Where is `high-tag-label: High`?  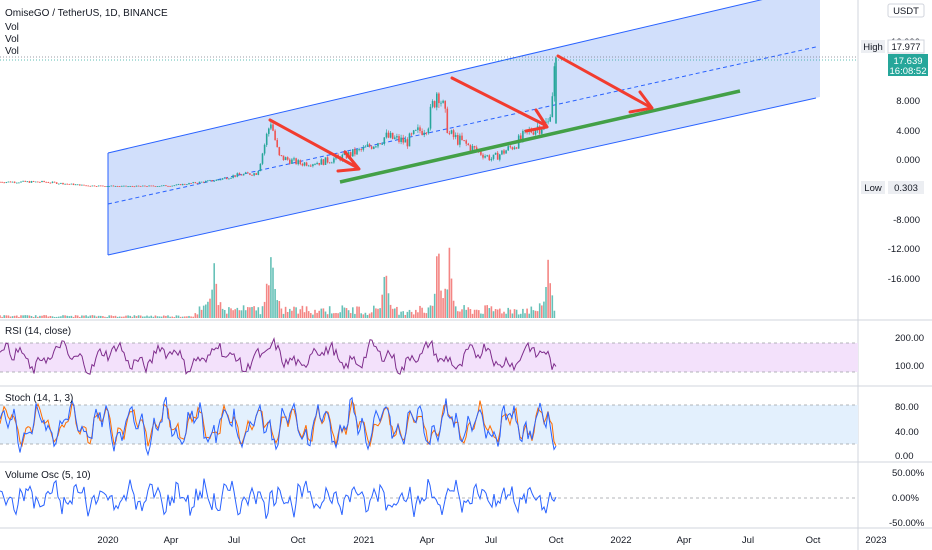 high-tag-label: High is located at coordinates (873, 47).